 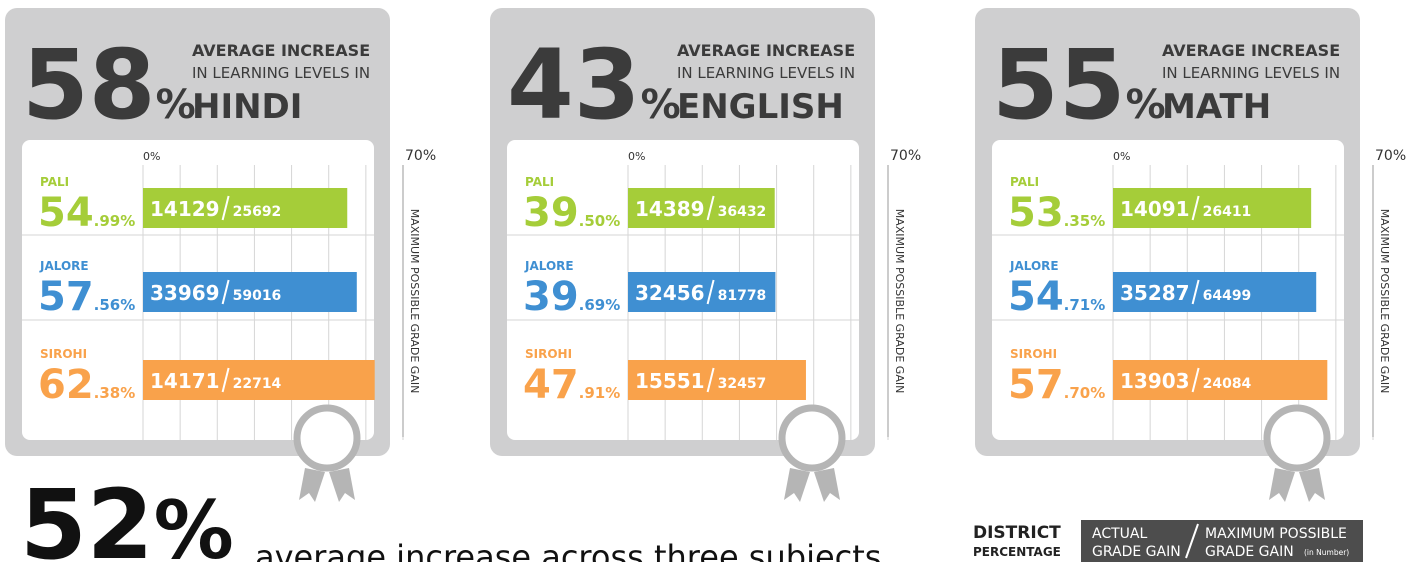 What do you see at coordinates (1192, 541) in the screenshot?
I see `key-slash` at bounding box center [1192, 541].